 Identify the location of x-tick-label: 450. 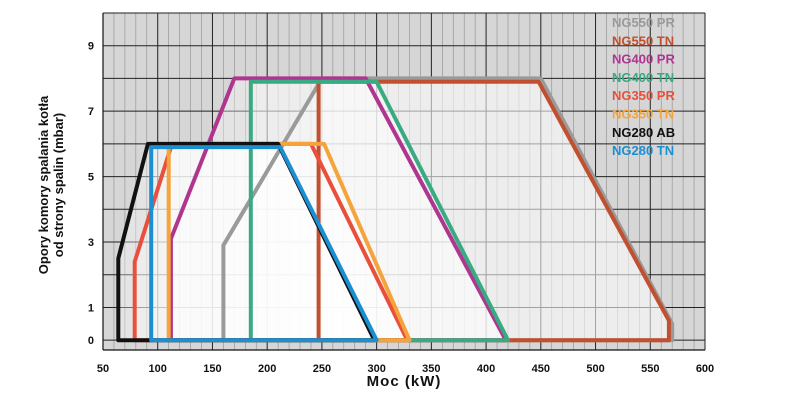
(541, 369).